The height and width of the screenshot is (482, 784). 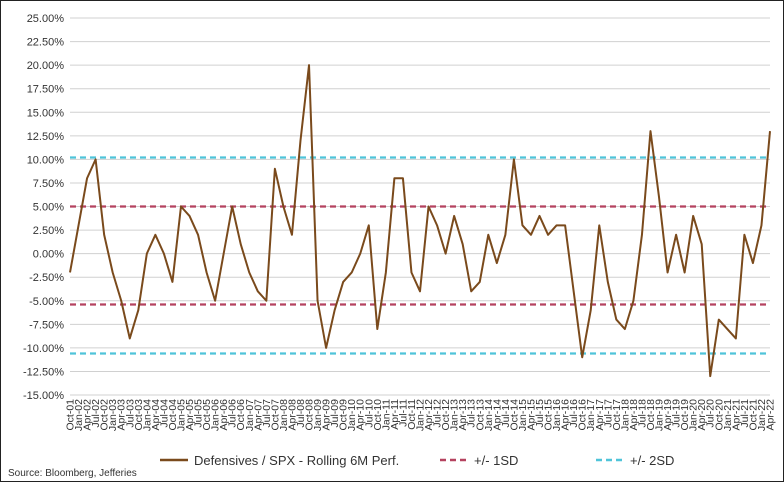 What do you see at coordinates (574, 413) in the screenshot?
I see `x-tick-label: Jul-16` at bounding box center [574, 413].